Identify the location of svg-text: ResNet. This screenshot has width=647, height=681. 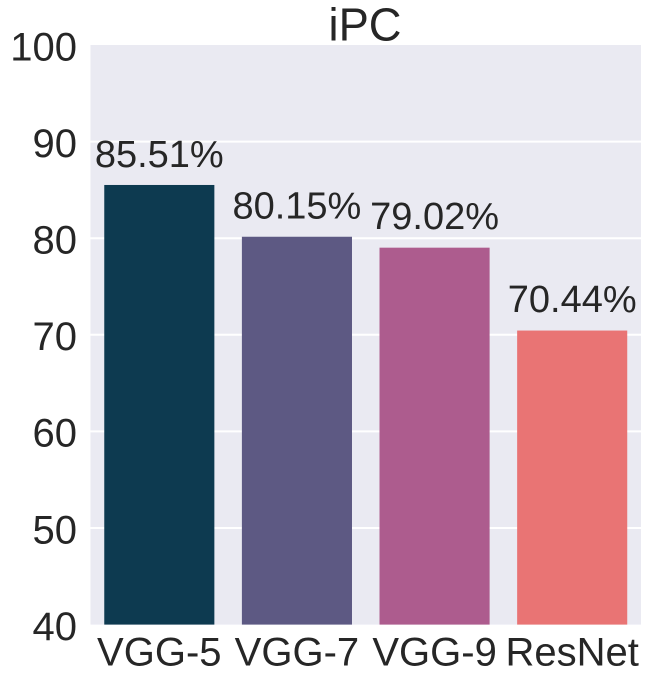
(572, 653).